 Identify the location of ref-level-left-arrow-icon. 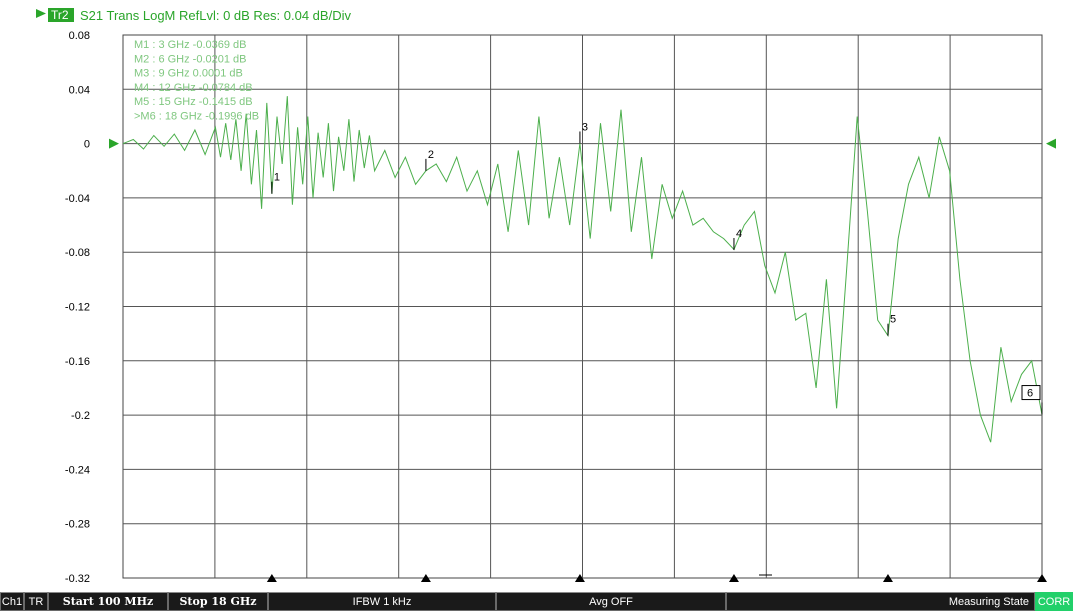
(114, 143).